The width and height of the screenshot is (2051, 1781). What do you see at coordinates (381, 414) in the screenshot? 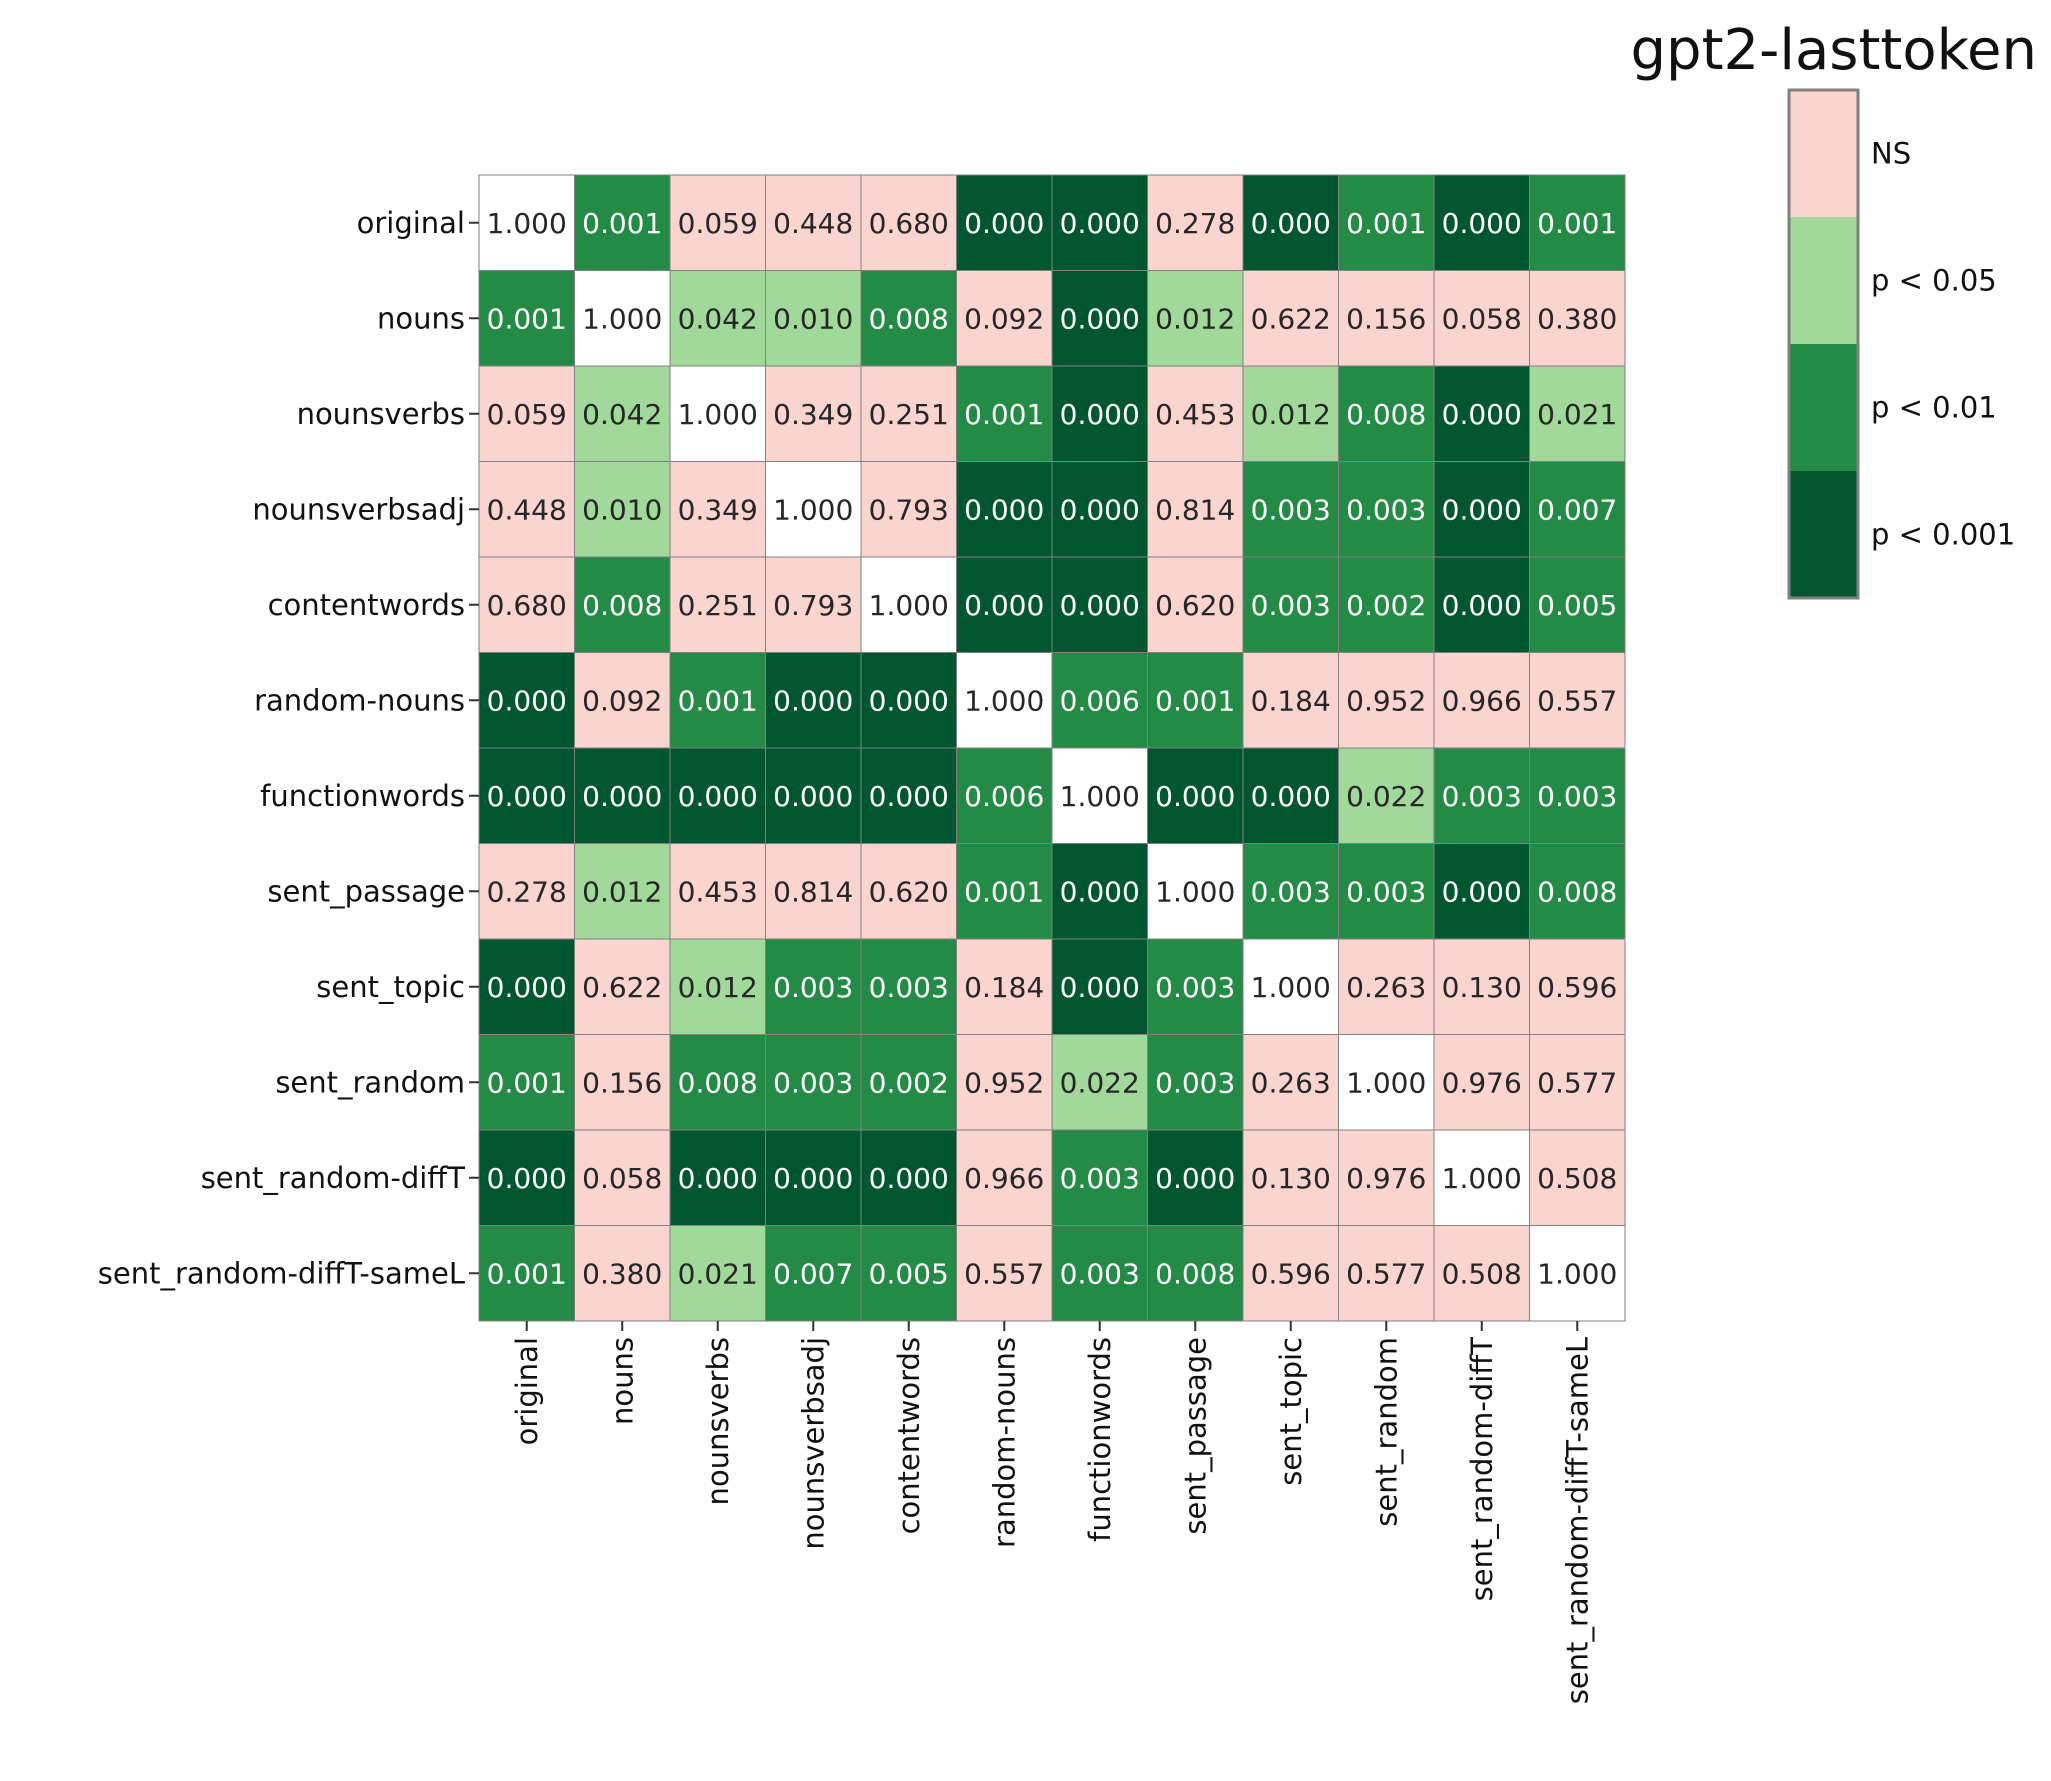
I see `y-tick-label: nounsverbs` at bounding box center [381, 414].